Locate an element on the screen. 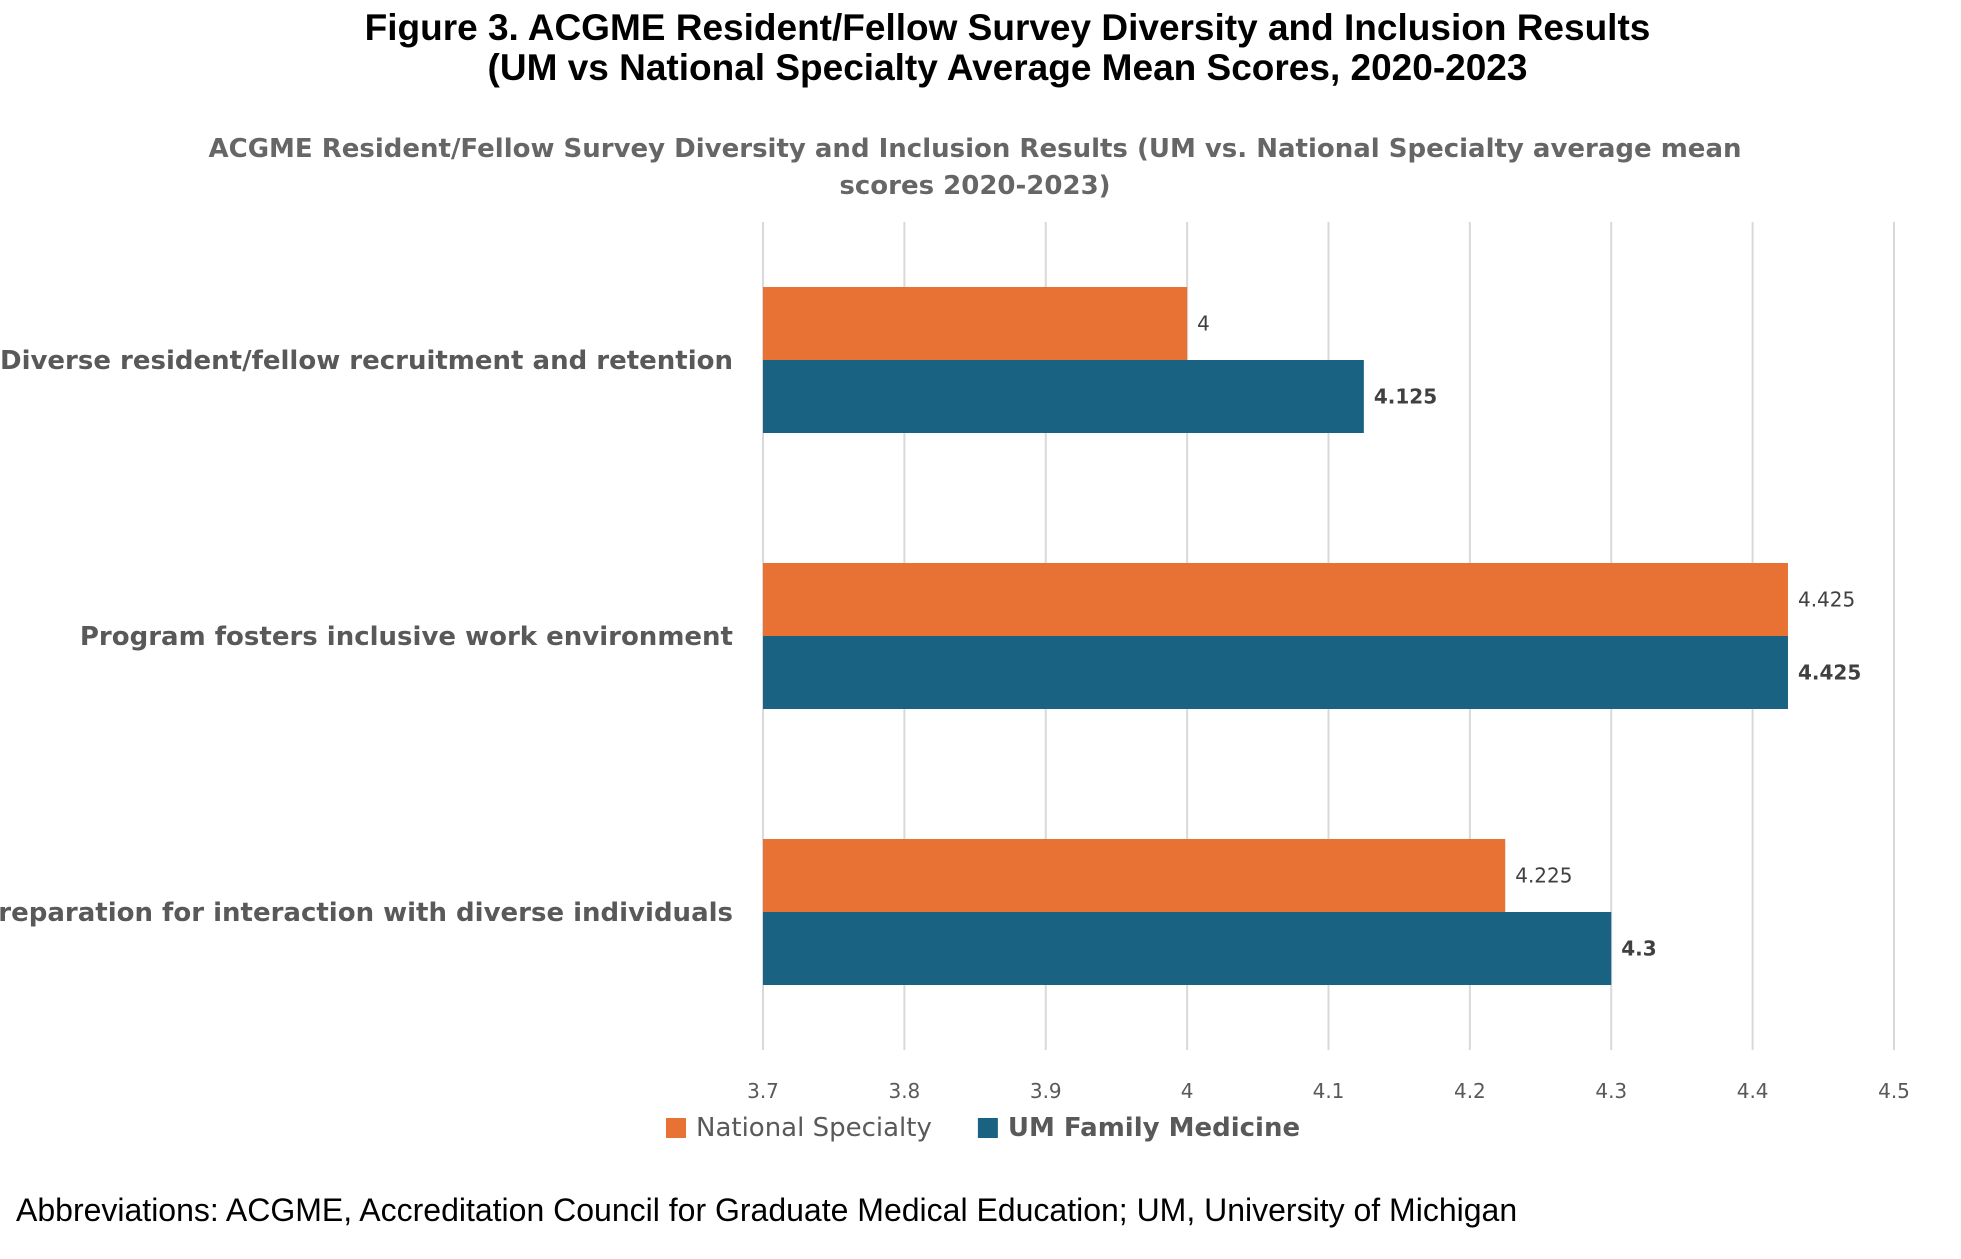  legend-label: UM Family Medicine is located at coordinates (1154, 1128).